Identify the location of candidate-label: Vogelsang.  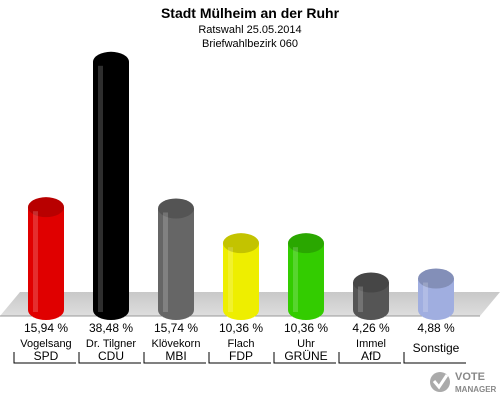
(45, 344).